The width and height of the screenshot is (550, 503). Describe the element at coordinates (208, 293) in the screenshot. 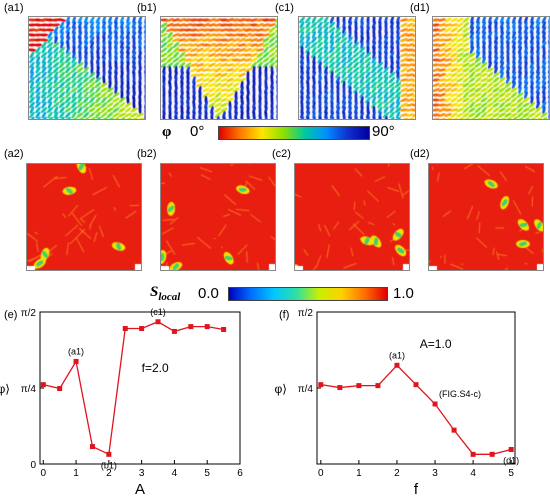

I see `s-colorbar-min-label: 0.0` at that location.